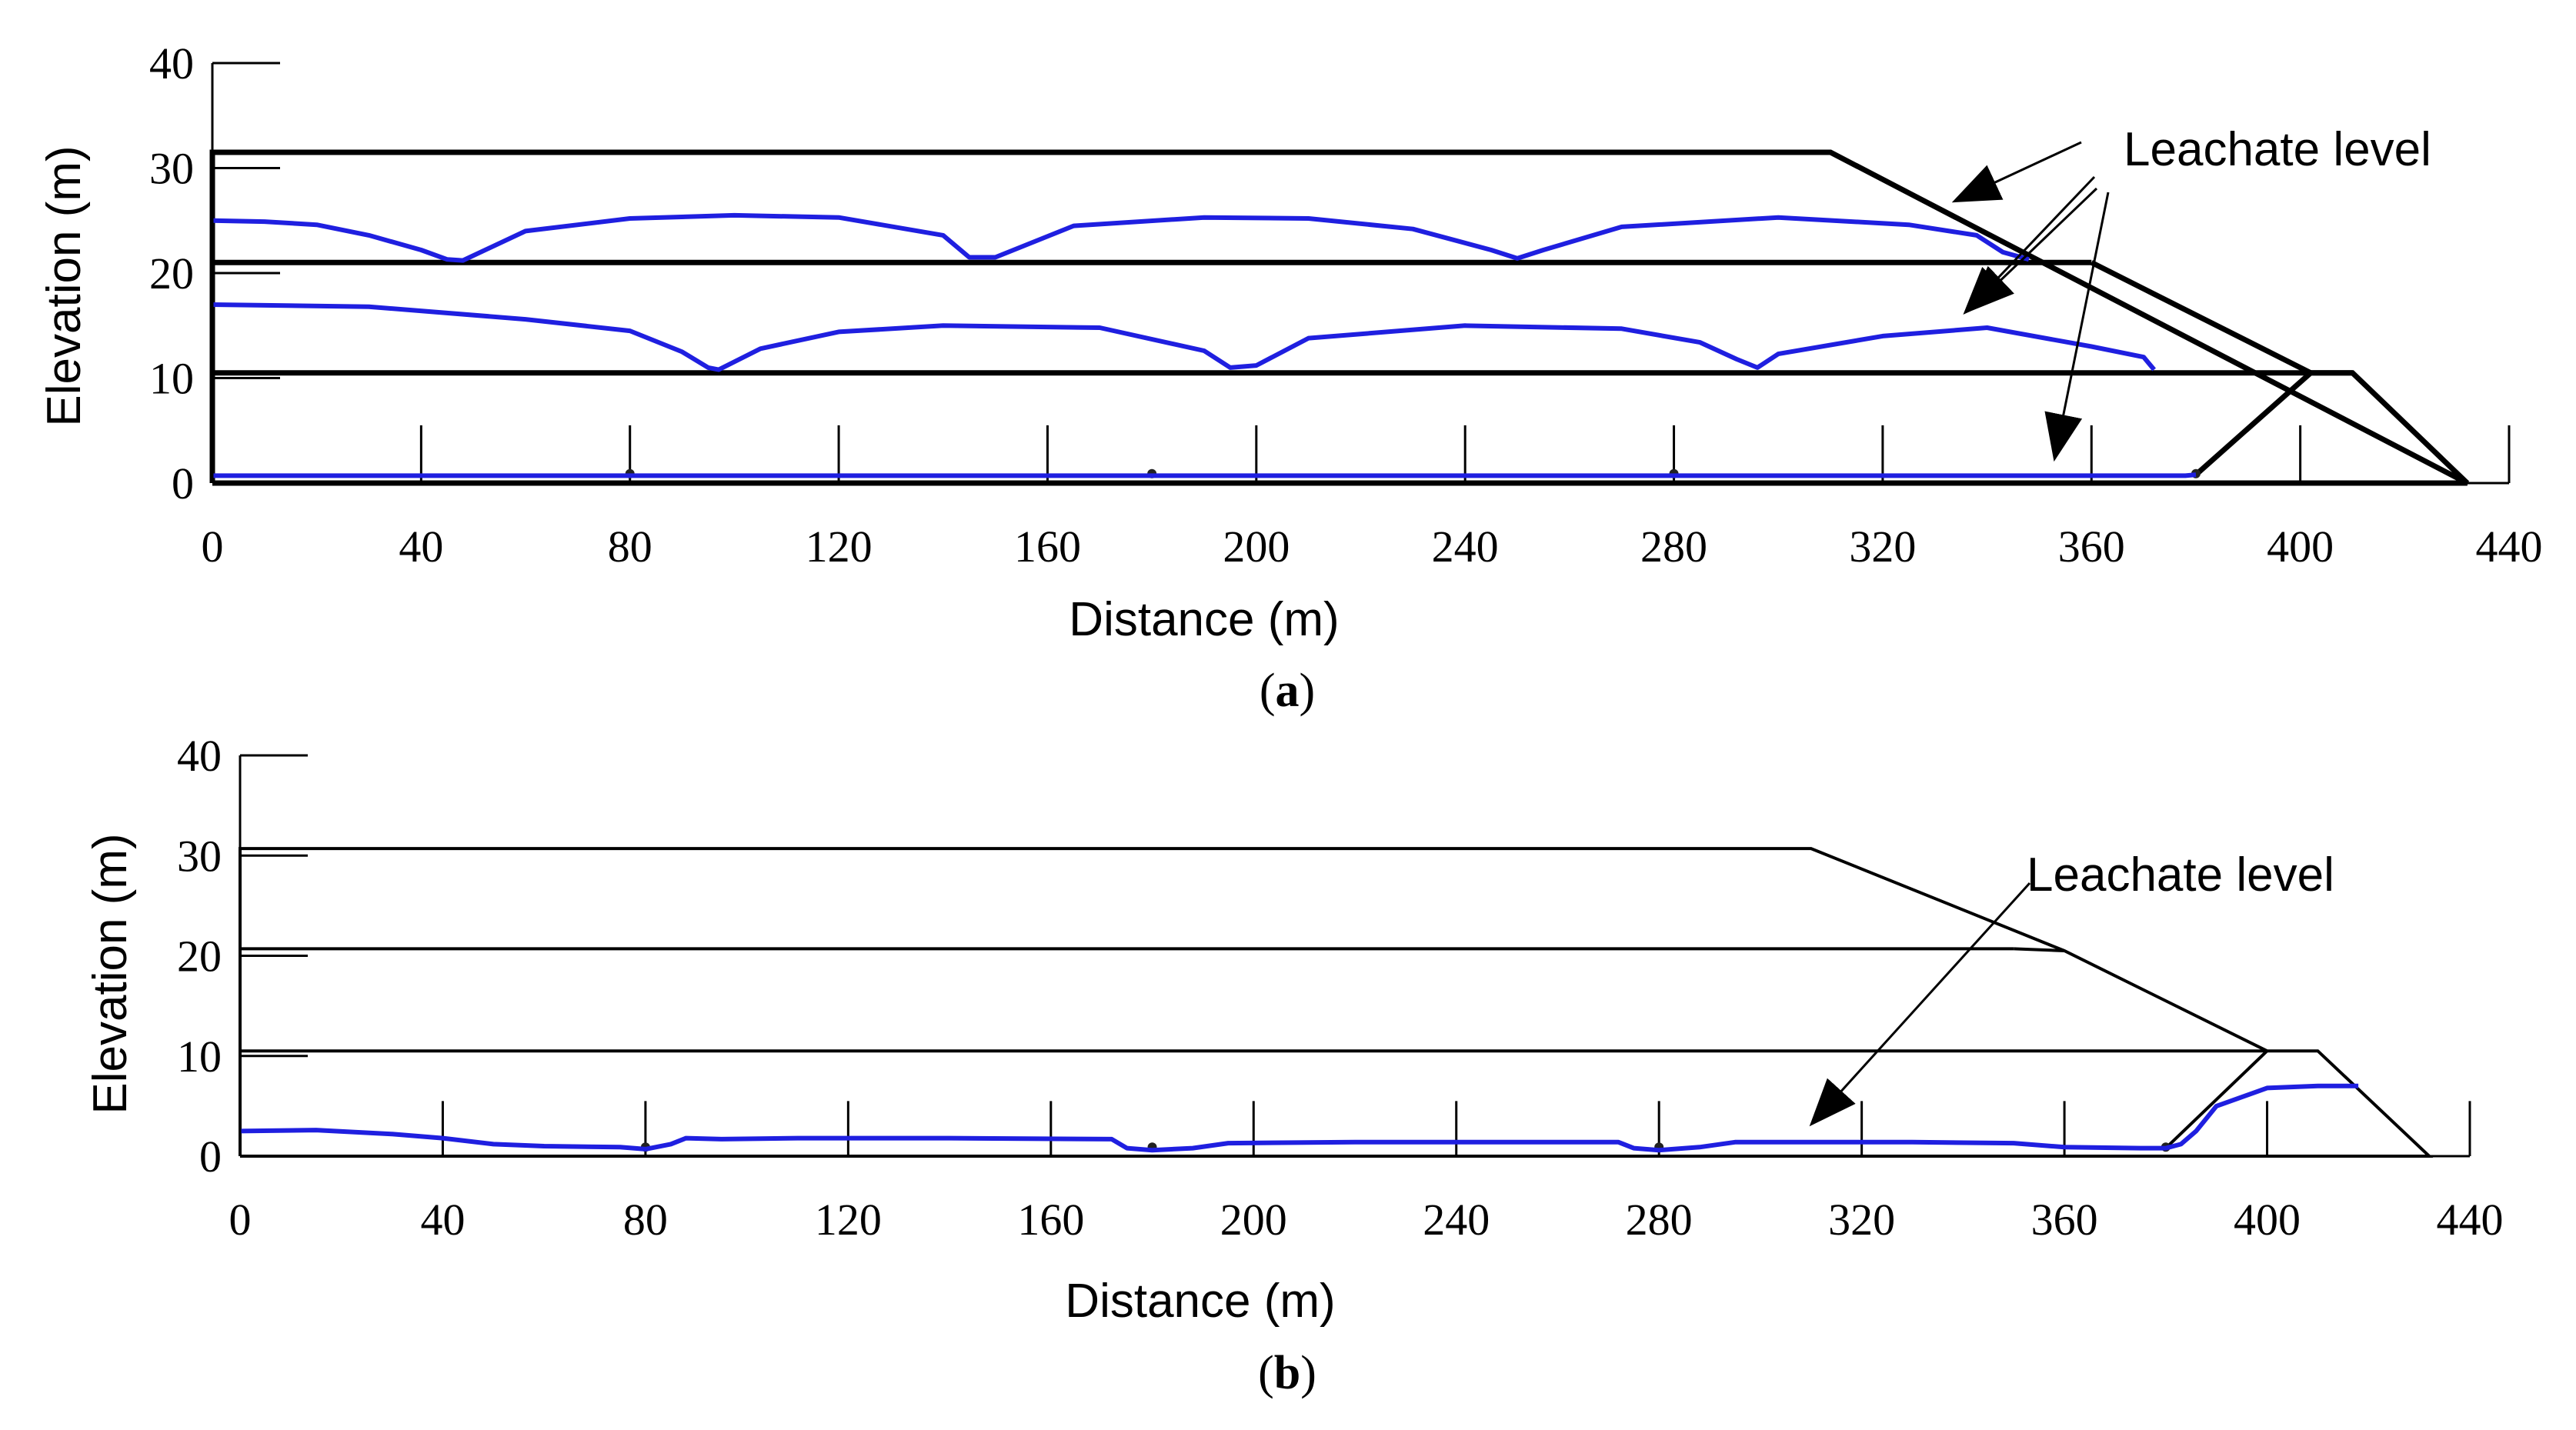 This screenshot has height=1430, width=2576. I want to click on panel-a-caption: (a), so click(1288, 691).